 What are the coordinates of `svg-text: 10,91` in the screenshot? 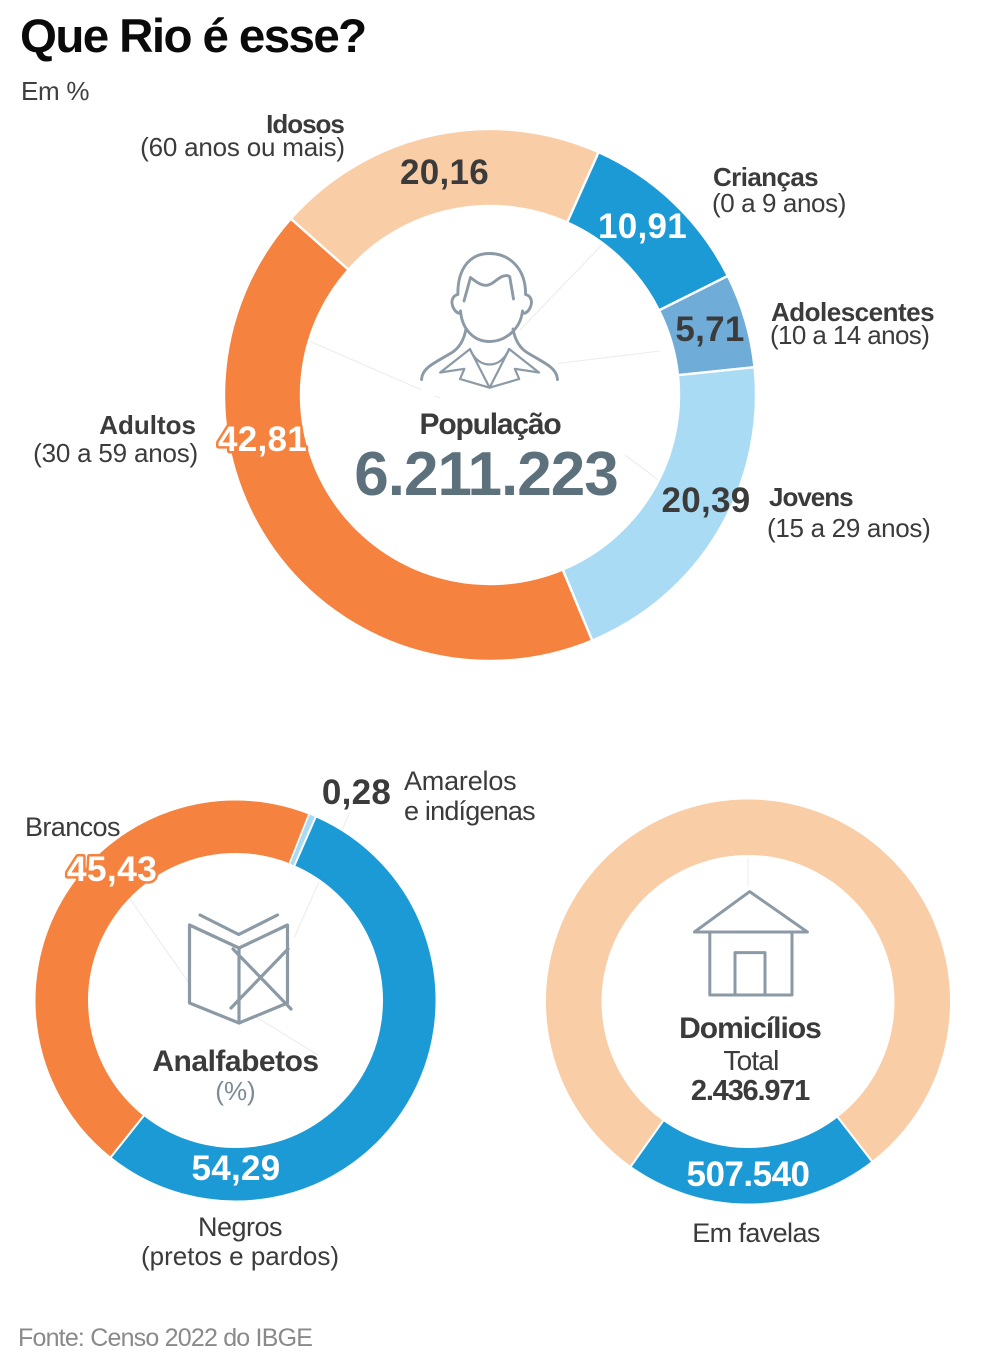 It's located at (642, 226).